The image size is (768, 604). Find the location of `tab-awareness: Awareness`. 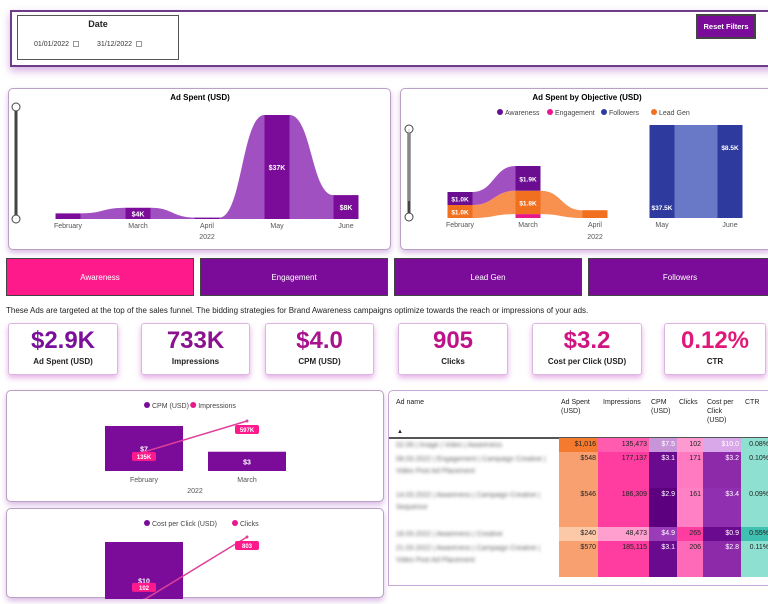

tab-awareness: Awareness is located at coordinates (100, 277).